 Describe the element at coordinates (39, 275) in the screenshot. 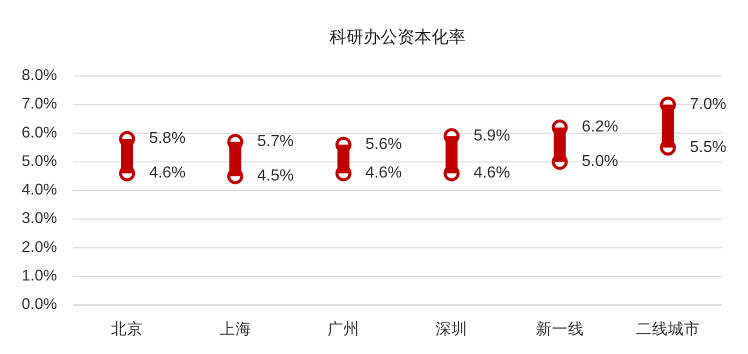

I see `ytick: 1.0%` at that location.